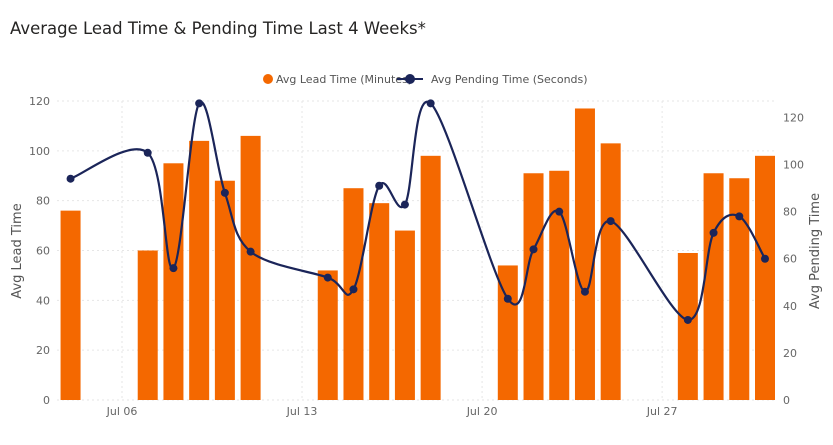 Image resolution: width=833 pixels, height=445 pixels. What do you see at coordinates (790, 353) in the screenshot?
I see `y2-tick-label: 20` at bounding box center [790, 353].